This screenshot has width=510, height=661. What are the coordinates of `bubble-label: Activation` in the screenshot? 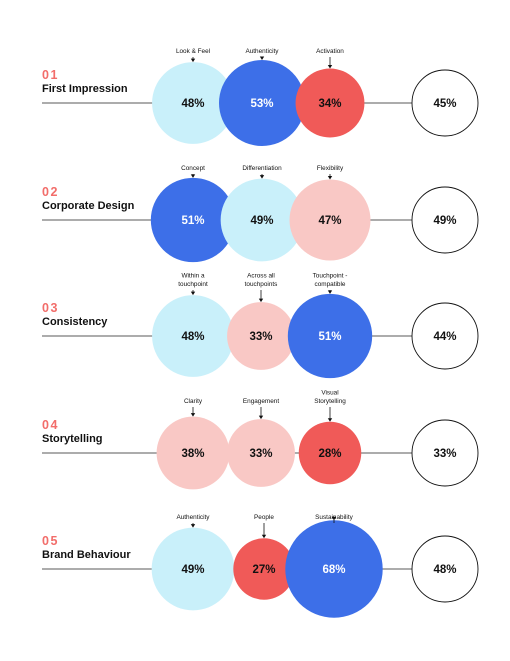 It's located at (330, 51).